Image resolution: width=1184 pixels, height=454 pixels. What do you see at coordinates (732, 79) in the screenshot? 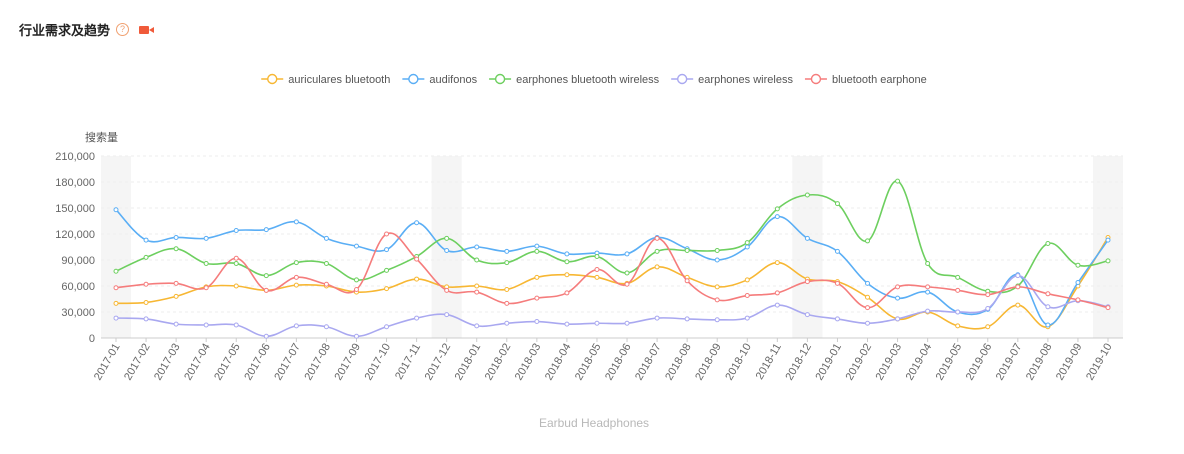
I see `legend-item: earphones wireless` at bounding box center [732, 79].